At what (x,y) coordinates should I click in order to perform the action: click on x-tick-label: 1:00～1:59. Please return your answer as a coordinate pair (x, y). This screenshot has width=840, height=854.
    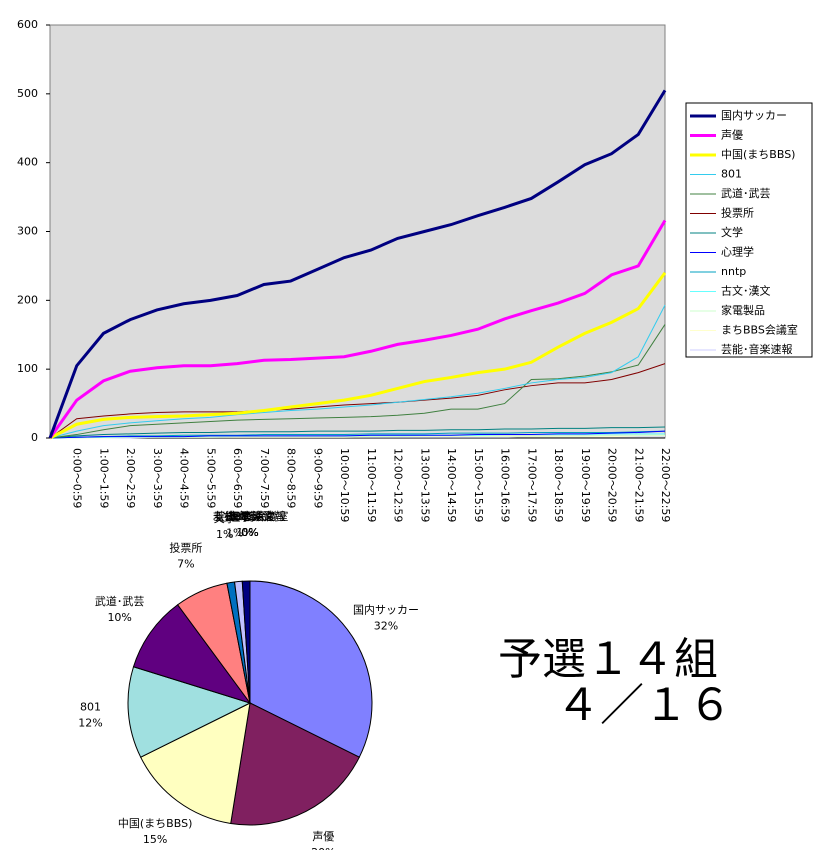
    Looking at the image, I should click on (103, 478).